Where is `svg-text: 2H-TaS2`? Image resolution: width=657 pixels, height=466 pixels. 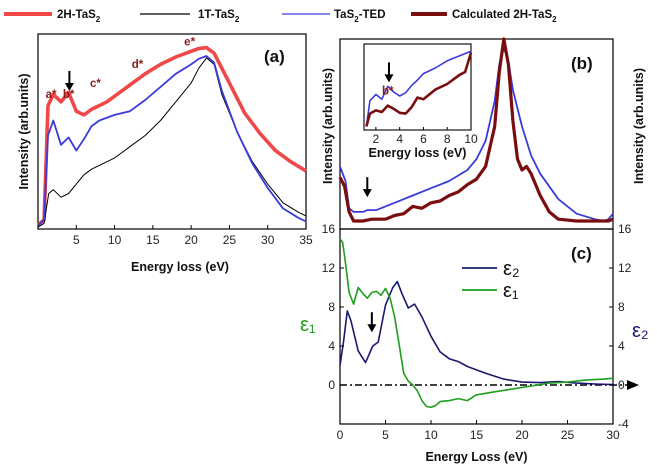
svg-text: 2H-TaS2 is located at coordinates (79, 16).